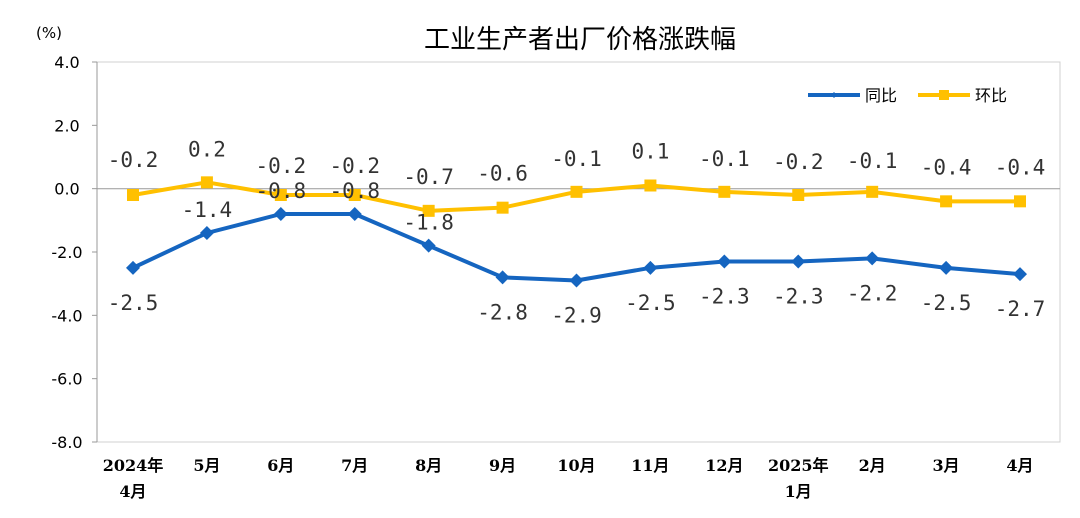 This screenshot has width=1080, height=518. Describe the element at coordinates (798, 465) in the screenshot. I see `x-tick-label: 2025年` at that location.